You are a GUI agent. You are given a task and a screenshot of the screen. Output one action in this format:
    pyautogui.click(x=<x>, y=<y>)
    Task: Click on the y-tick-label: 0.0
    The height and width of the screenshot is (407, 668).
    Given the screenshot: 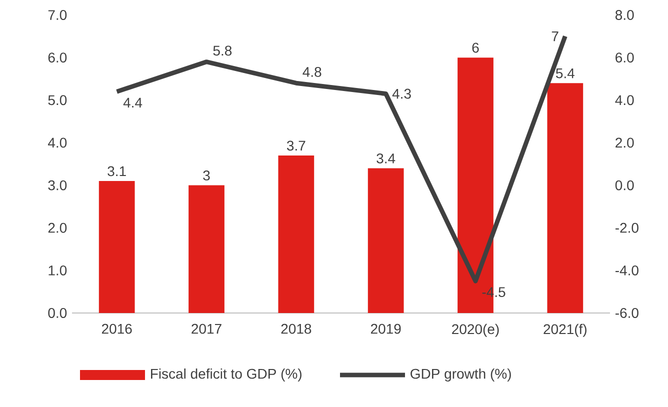 What is the action you would take?
    pyautogui.click(x=57, y=313)
    